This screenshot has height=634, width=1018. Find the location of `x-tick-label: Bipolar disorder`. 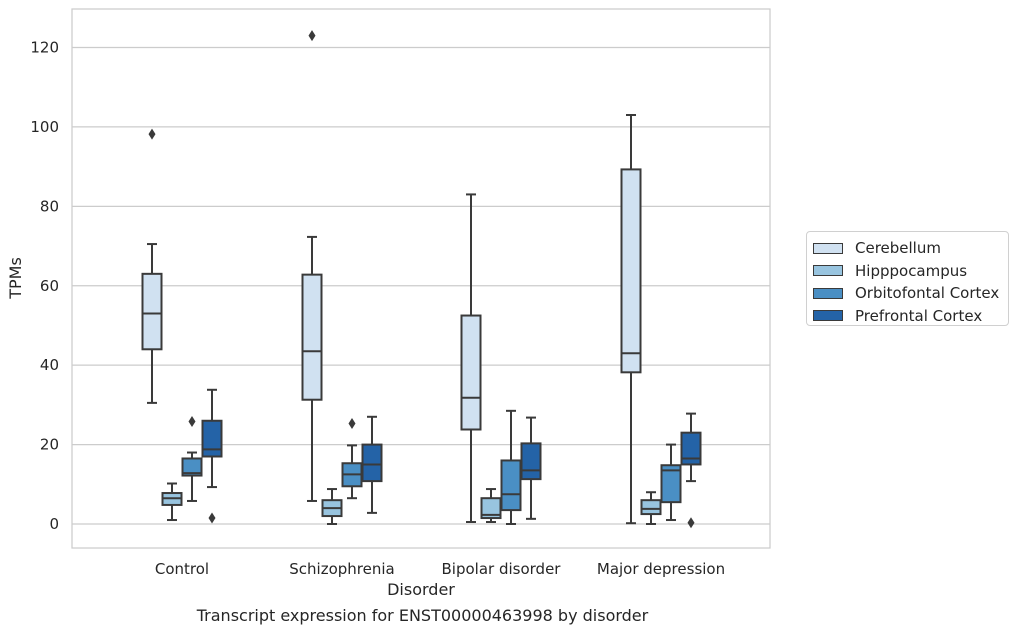

x-tick-label: Bipolar disorder is located at coordinates (502, 569).